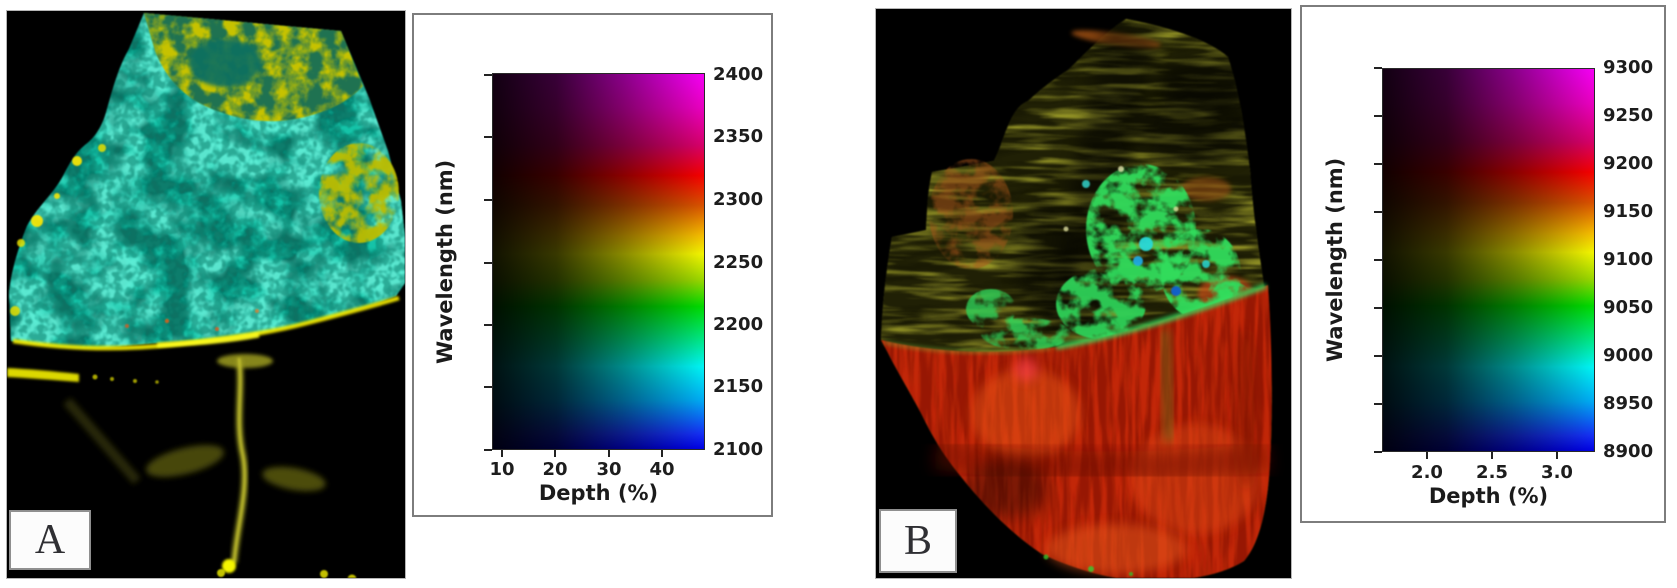 The image size is (1677, 588). Describe the element at coordinates (1488, 496) in the screenshot. I see `colorbar-b-x-axis-label: Depth (%)` at that location.